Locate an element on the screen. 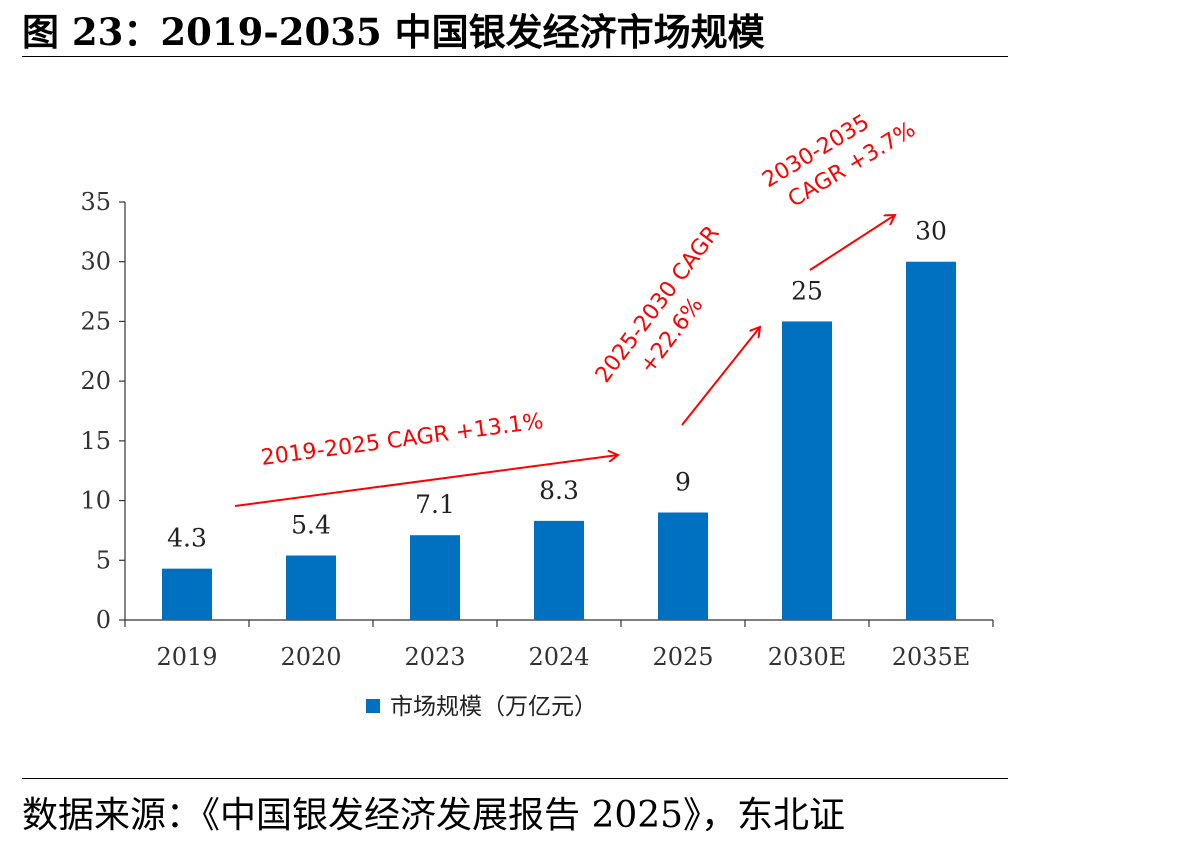  data-label-2019: 4.3 is located at coordinates (187, 538).